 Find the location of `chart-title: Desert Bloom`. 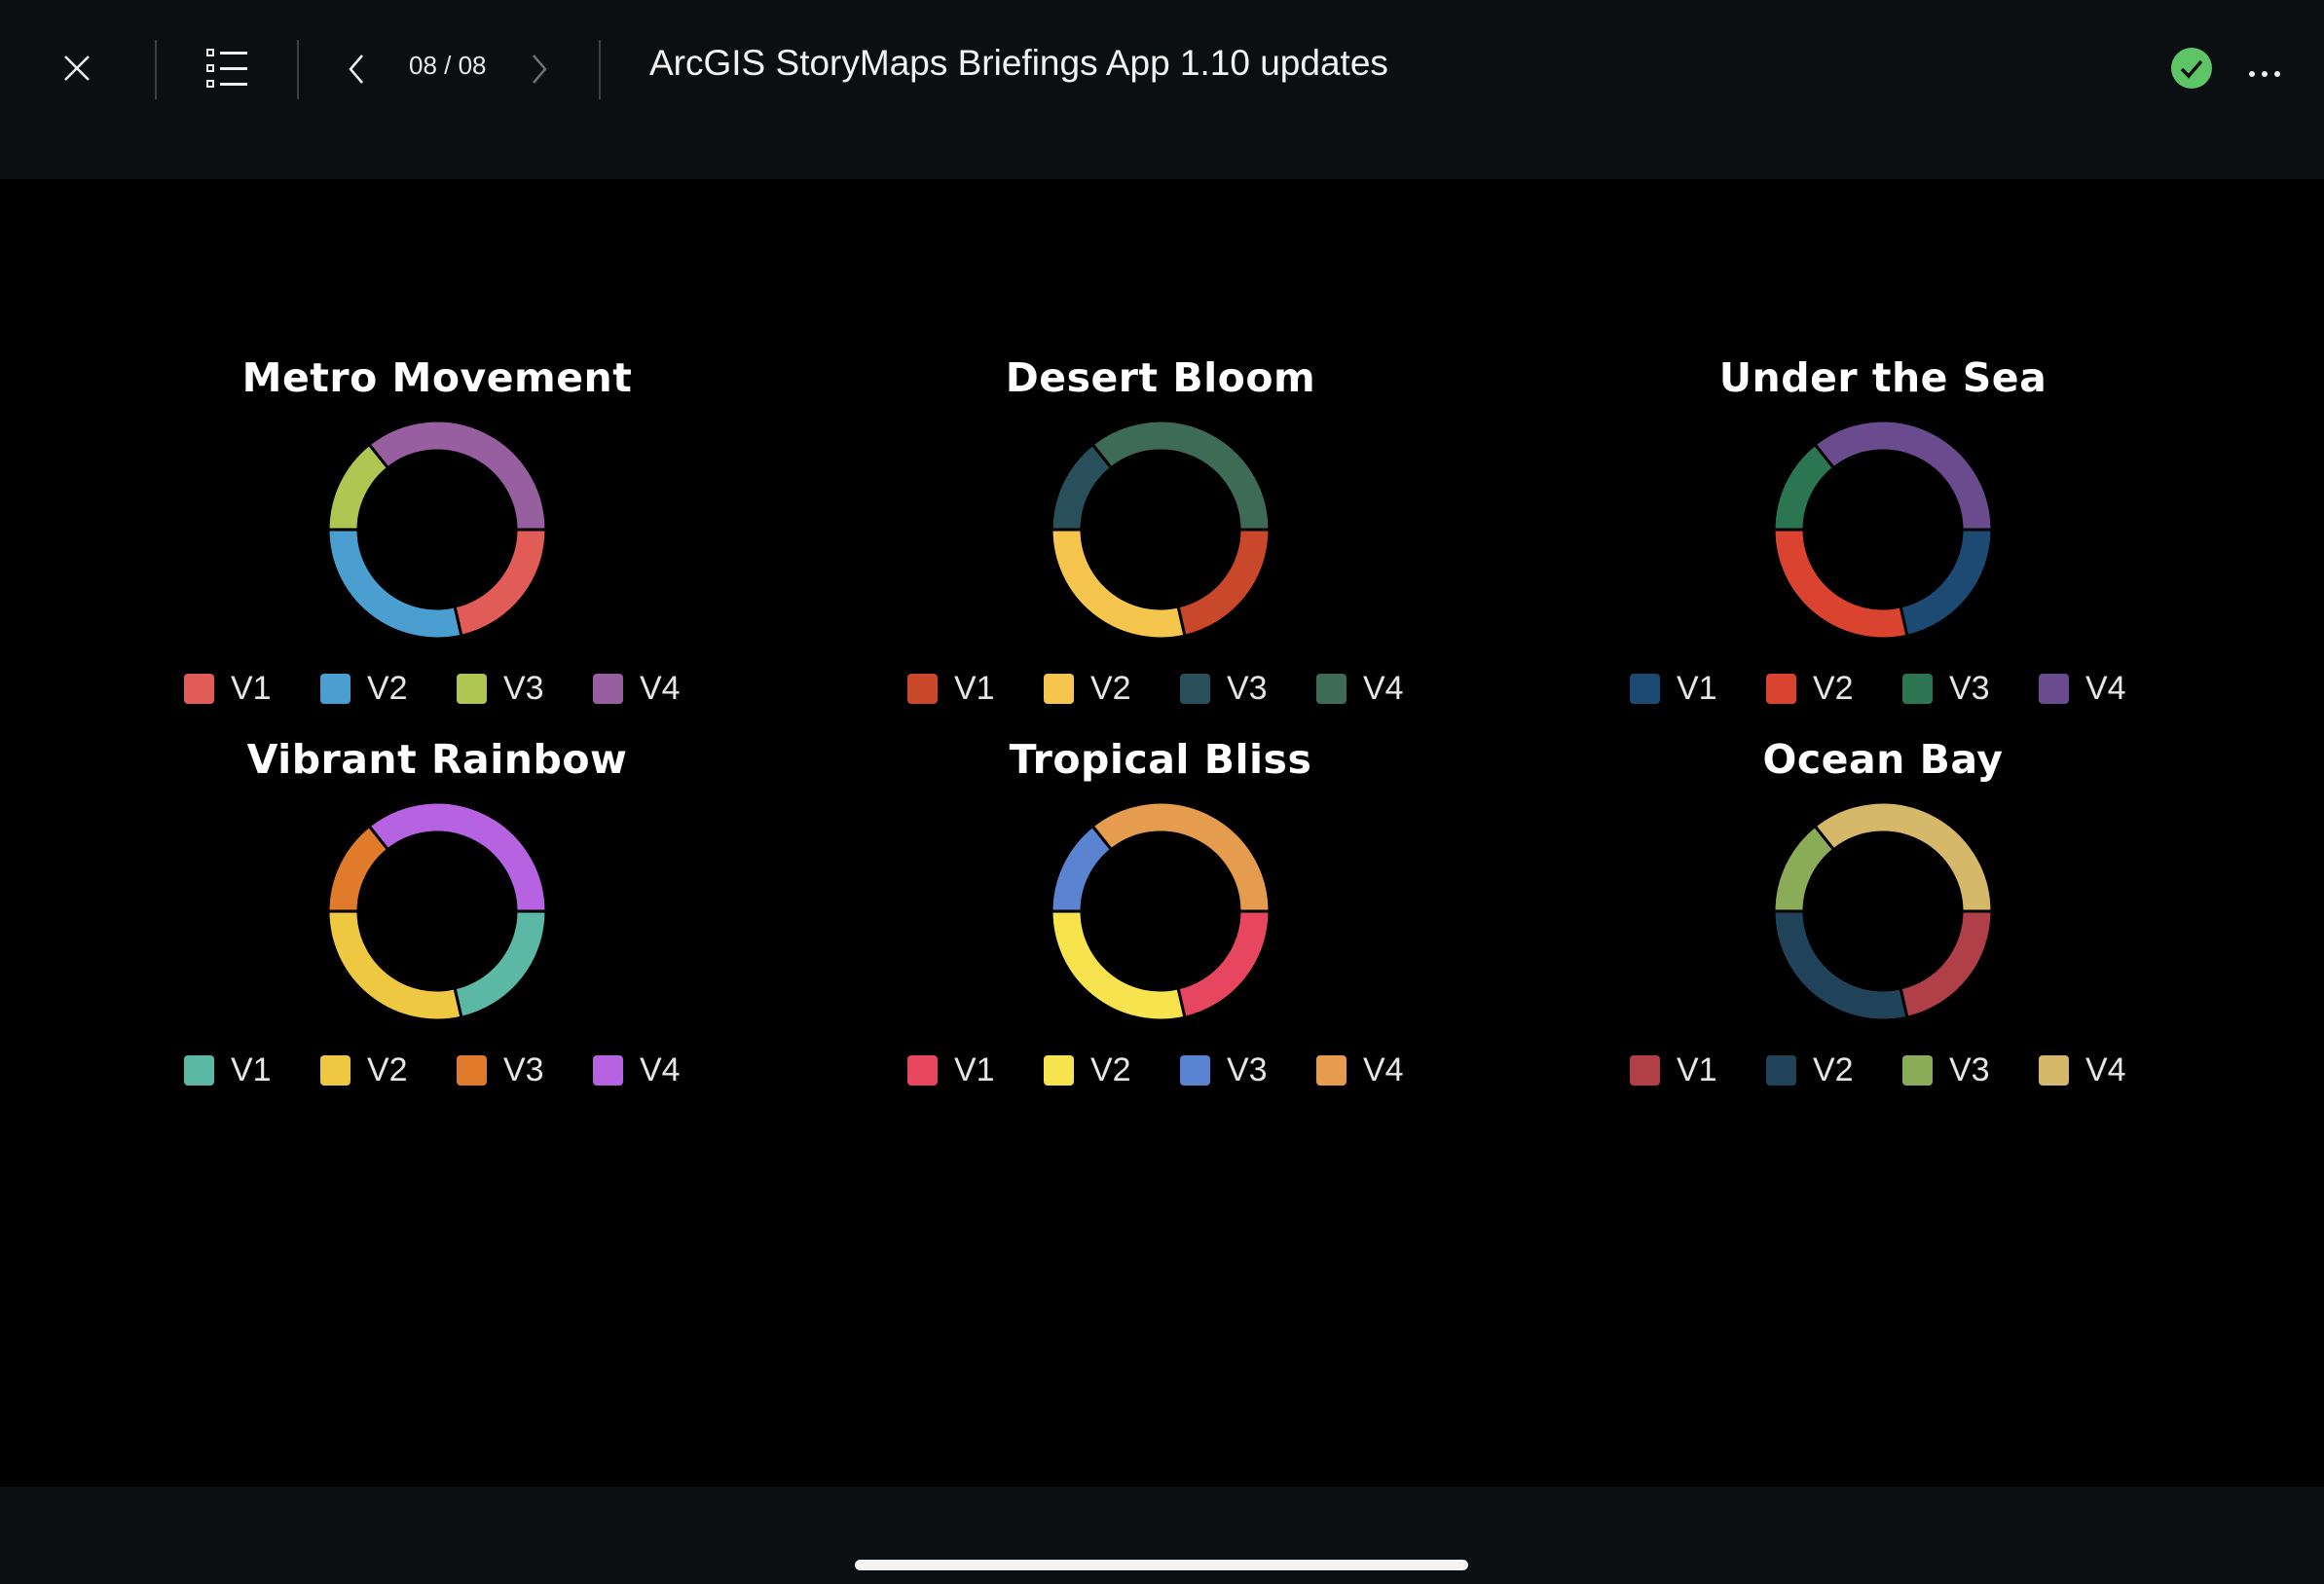

chart-title: Desert Bloom is located at coordinates (1160, 377).